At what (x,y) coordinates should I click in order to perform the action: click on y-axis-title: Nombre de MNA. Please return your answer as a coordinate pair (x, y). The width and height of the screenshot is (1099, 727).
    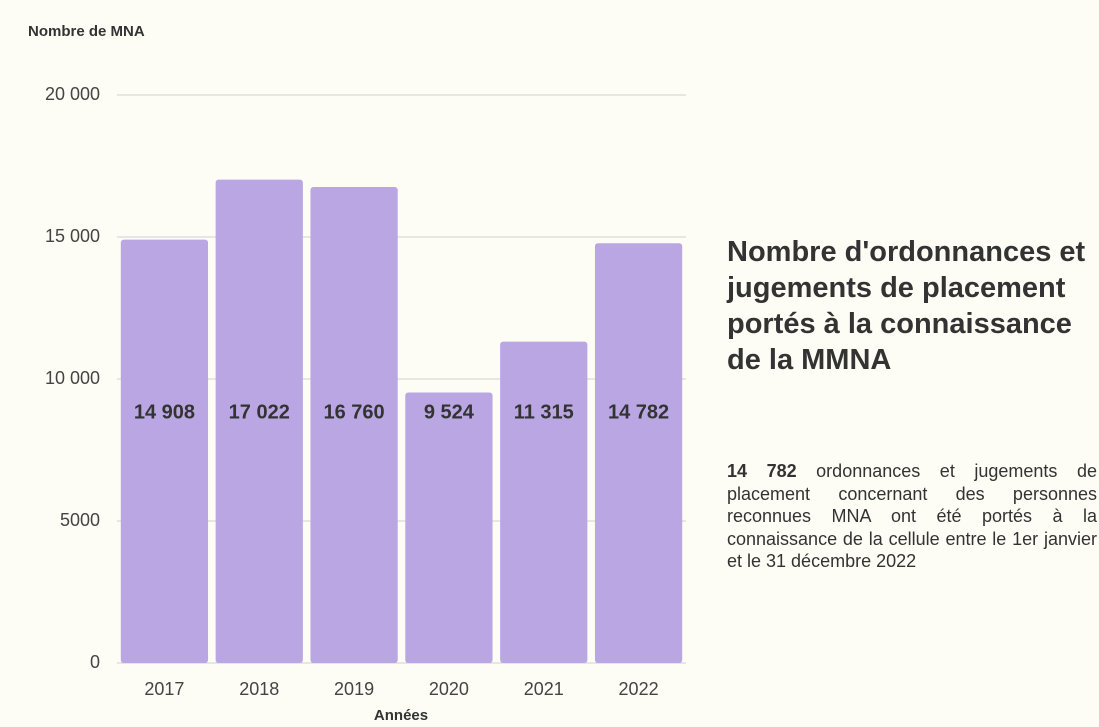
    Looking at the image, I should click on (86, 31).